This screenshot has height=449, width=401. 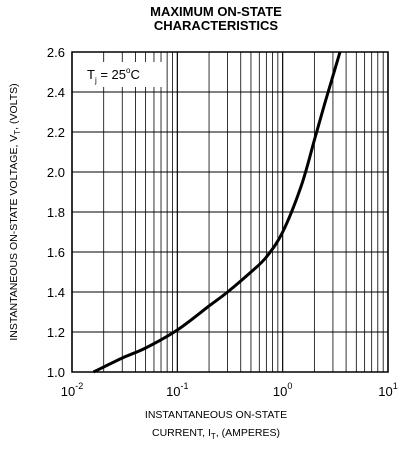 What do you see at coordinates (113, 75) in the screenshot?
I see `annotation-tj: Tj = 25oC` at bounding box center [113, 75].